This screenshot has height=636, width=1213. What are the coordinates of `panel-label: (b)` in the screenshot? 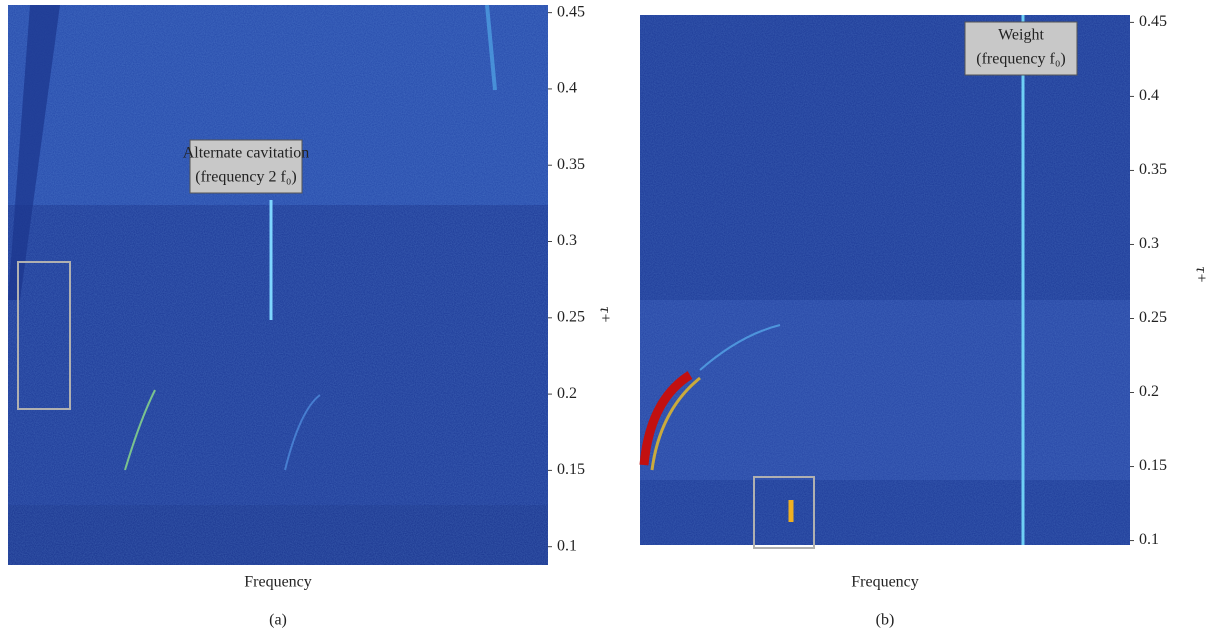 It's located at (885, 620).